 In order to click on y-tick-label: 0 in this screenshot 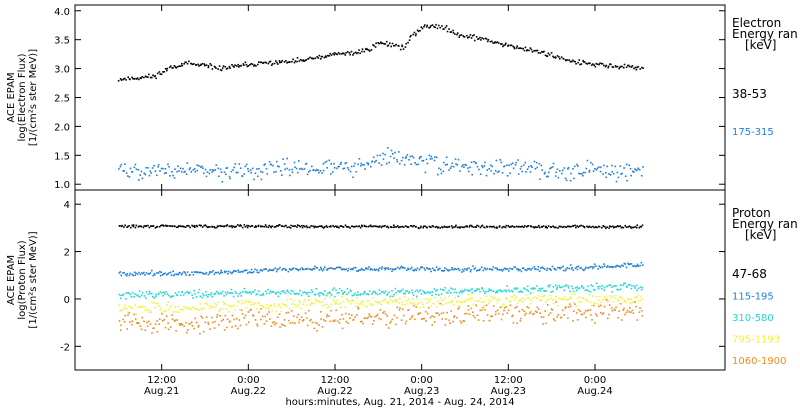, I will do `click(67, 300)`.